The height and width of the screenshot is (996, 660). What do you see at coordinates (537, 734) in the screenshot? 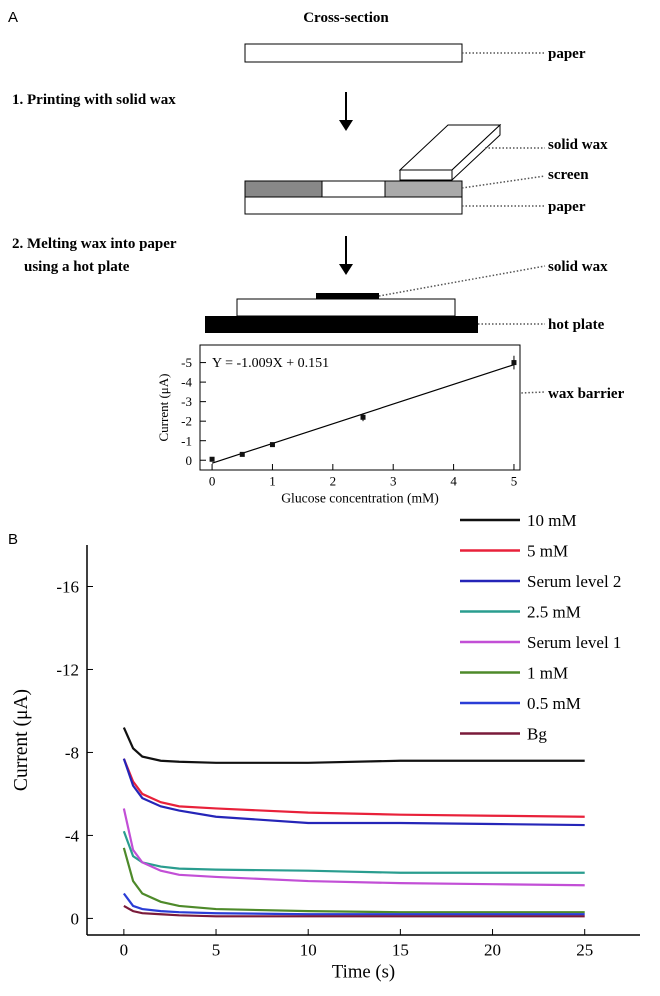
I see `legend-label: Bg` at bounding box center [537, 734].